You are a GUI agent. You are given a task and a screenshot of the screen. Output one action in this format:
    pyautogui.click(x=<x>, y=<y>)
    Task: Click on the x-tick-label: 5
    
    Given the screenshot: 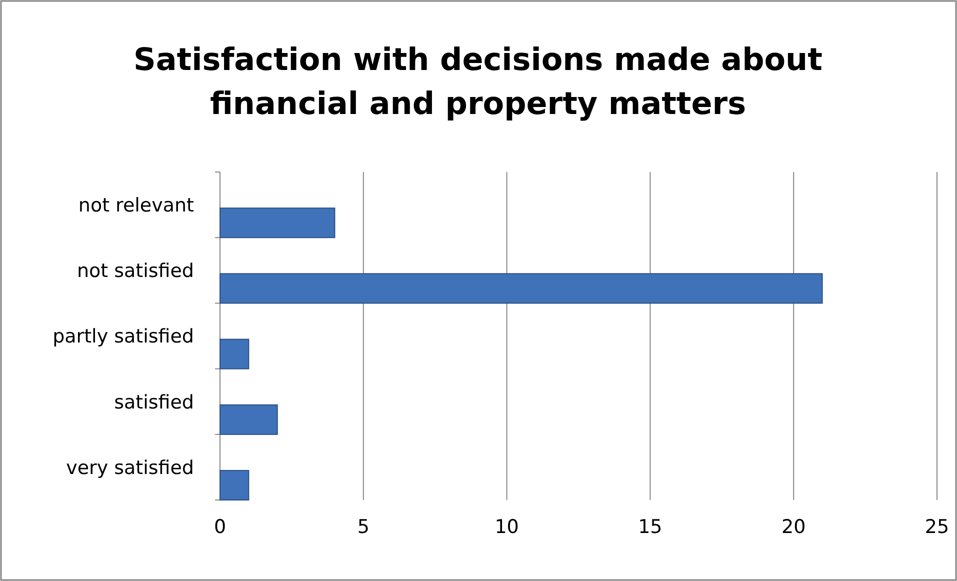 What is the action you would take?
    pyautogui.click(x=363, y=527)
    